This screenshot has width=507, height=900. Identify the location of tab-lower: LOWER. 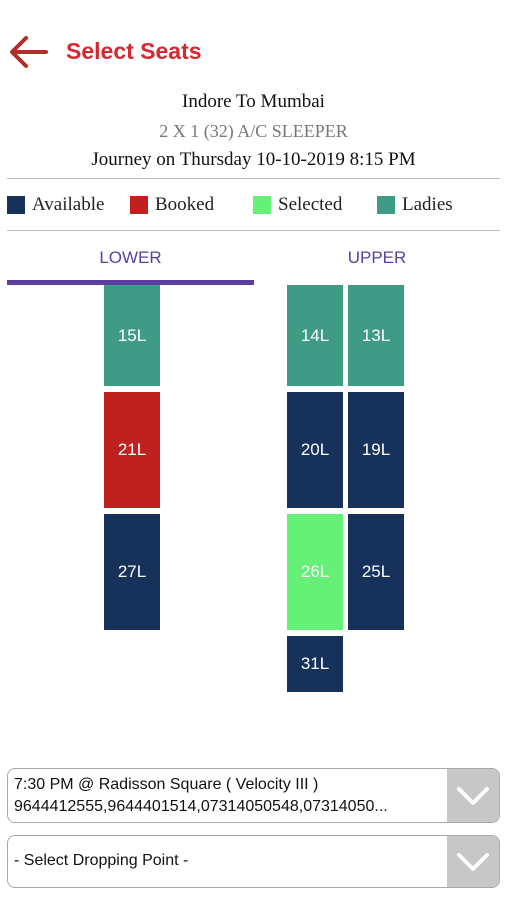
(130, 257).